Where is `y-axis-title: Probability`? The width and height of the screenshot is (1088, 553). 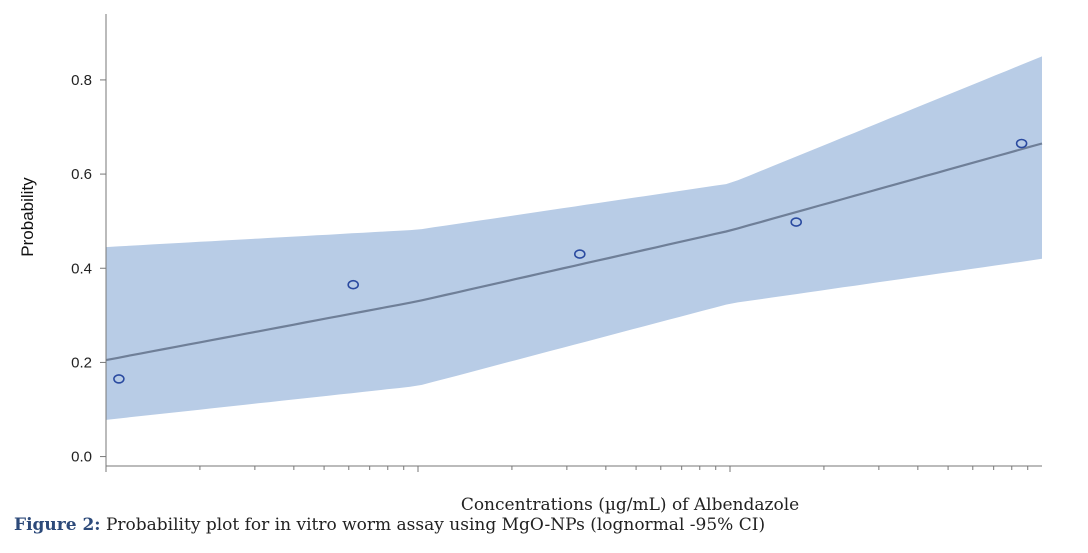
y-axis-title: Probability is located at coordinates (27, 217).